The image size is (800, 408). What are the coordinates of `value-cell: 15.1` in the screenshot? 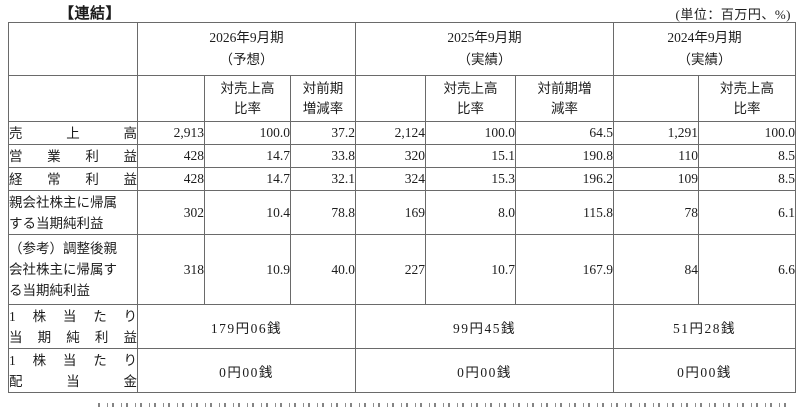 It's located at (471, 156).